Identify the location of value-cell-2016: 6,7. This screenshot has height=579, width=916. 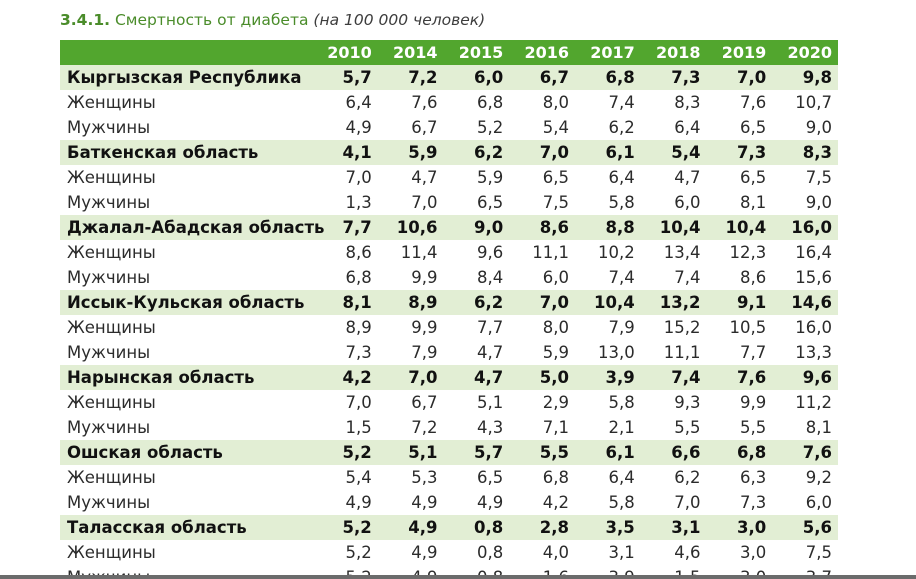
(542, 77).